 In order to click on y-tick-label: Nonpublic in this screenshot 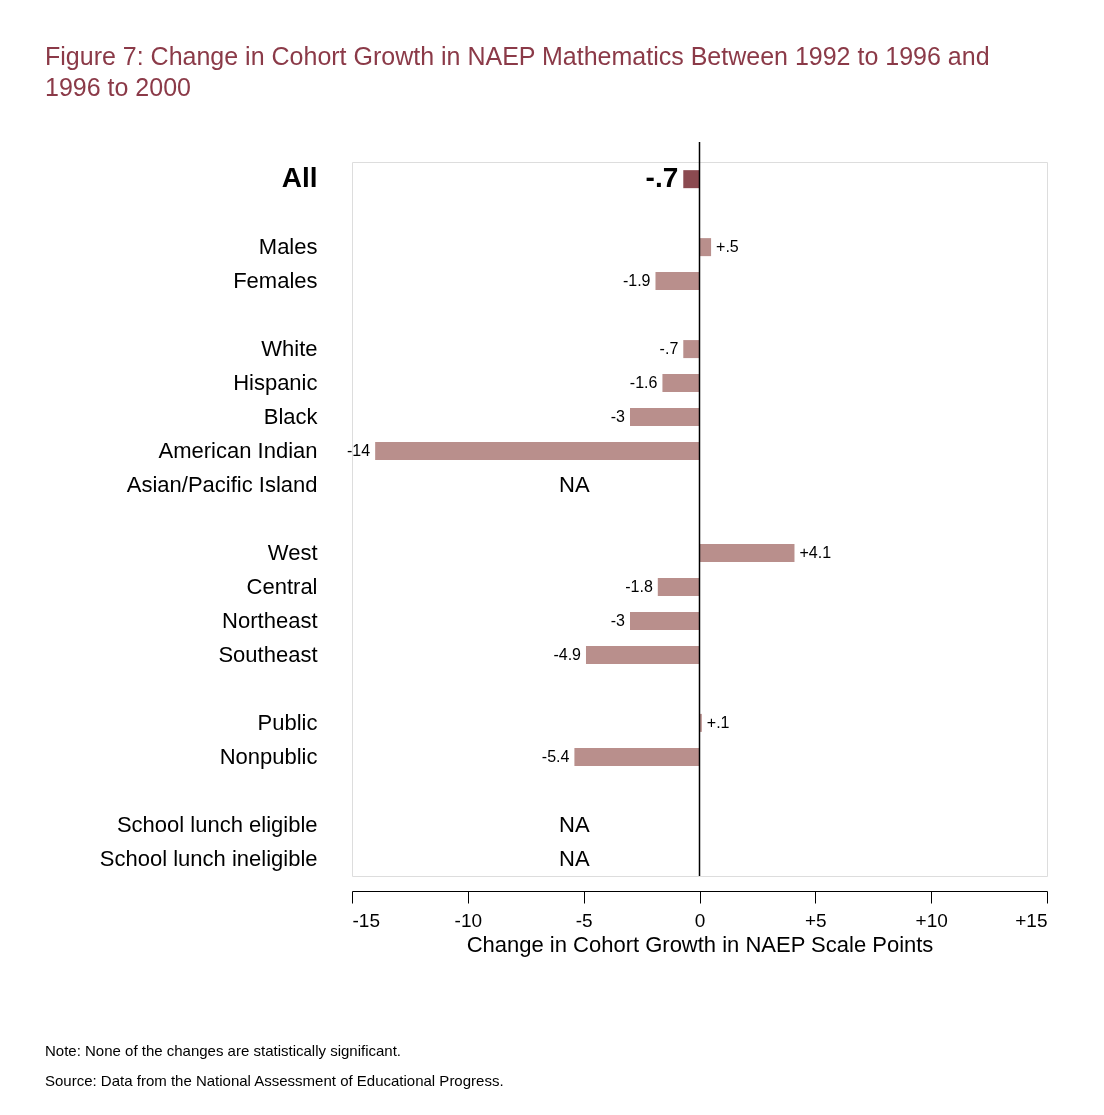, I will do `click(268, 756)`.